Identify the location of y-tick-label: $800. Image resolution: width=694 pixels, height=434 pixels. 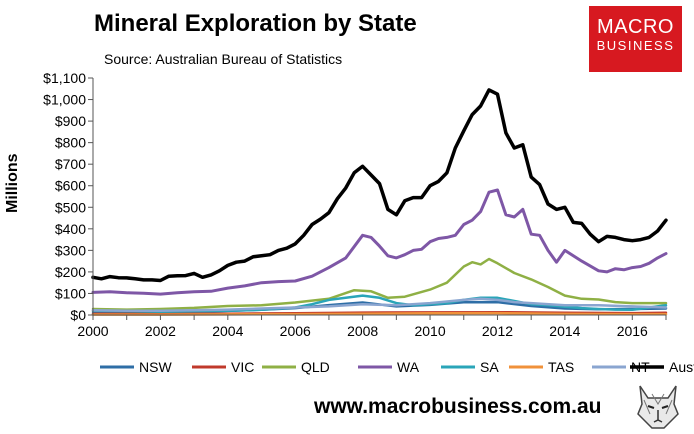
(70, 143).